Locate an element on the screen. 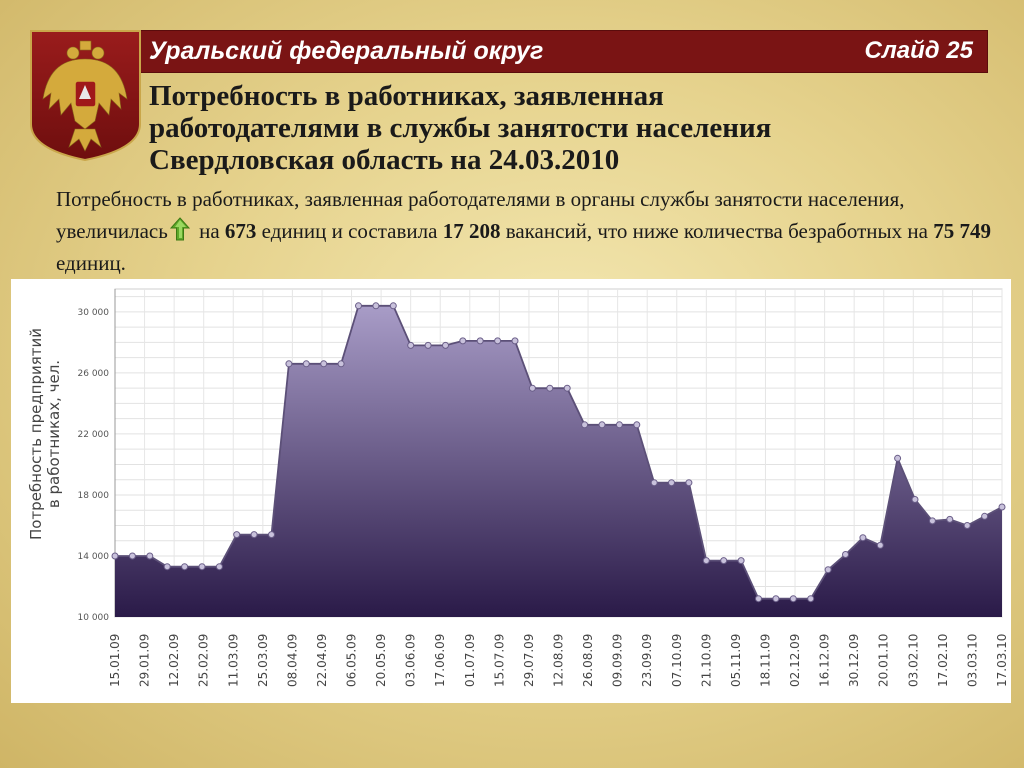 This screenshot has height=768, width=1024. x-tick-label: 03.06.09 is located at coordinates (411, 660).